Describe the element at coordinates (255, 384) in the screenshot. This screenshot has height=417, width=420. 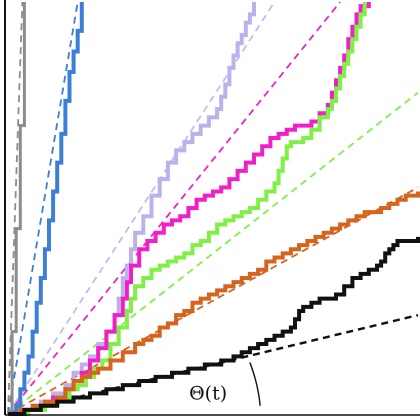
I see `annotation-arrow` at that location.